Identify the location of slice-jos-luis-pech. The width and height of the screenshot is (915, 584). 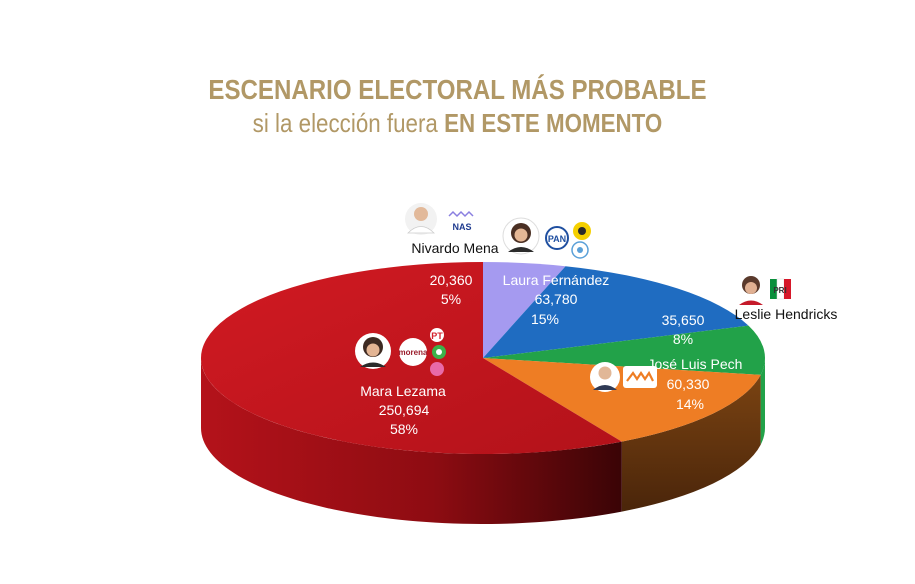
(622, 400).